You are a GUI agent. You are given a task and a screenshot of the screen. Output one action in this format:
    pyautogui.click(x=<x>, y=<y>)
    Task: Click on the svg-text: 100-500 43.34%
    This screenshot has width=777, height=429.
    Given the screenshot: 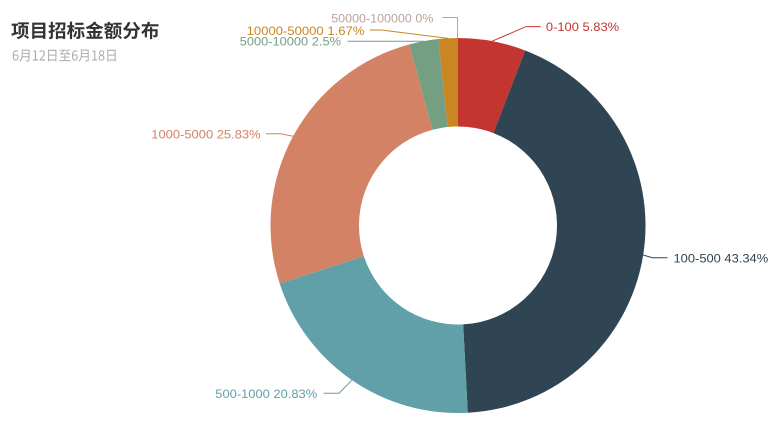 What is the action you would take?
    pyautogui.click(x=721, y=259)
    